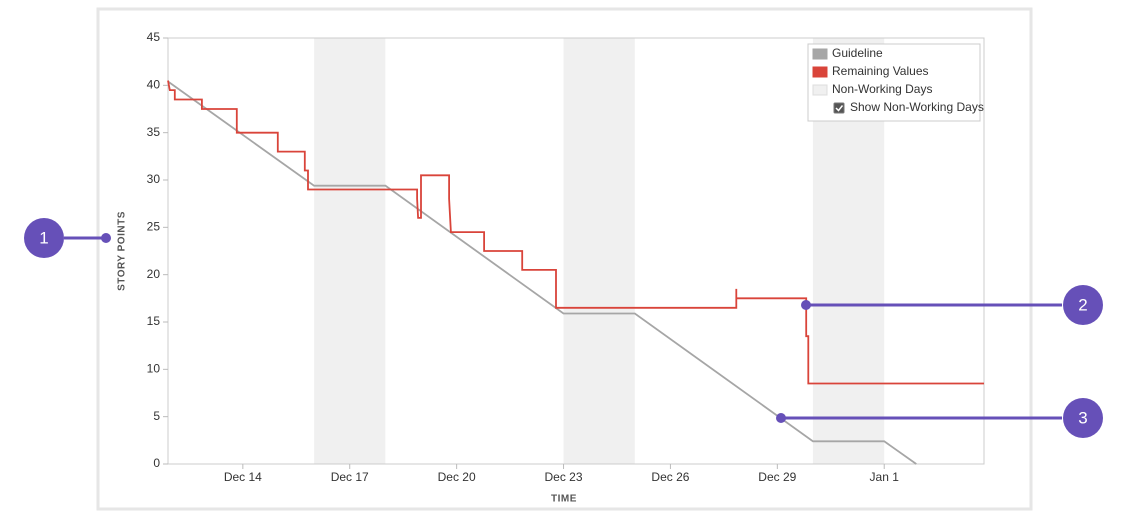 This screenshot has width=1123, height=523. What do you see at coordinates (777, 477) in the screenshot?
I see `x-tick-label: Dec 29` at bounding box center [777, 477].